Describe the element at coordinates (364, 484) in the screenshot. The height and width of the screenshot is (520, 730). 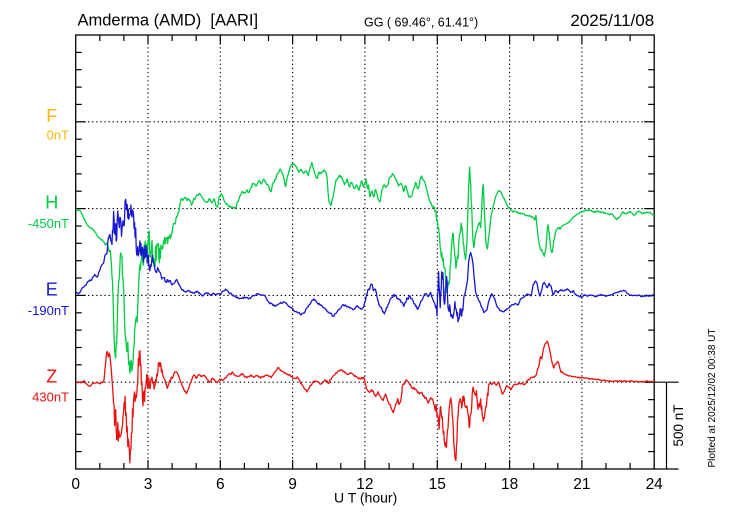
I see `svg-text: 12` at that location.